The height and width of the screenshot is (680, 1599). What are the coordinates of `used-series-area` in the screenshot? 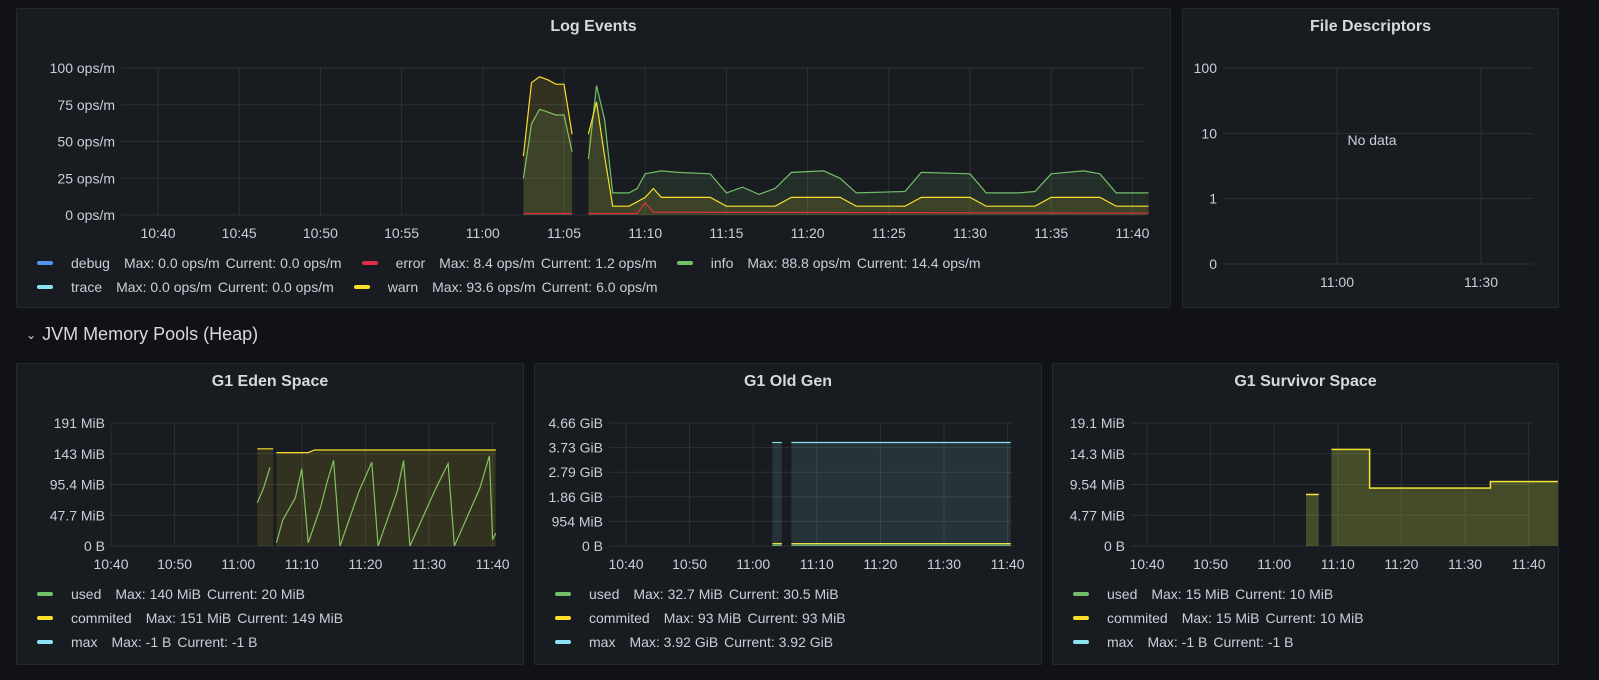 It's located at (1312, 520).